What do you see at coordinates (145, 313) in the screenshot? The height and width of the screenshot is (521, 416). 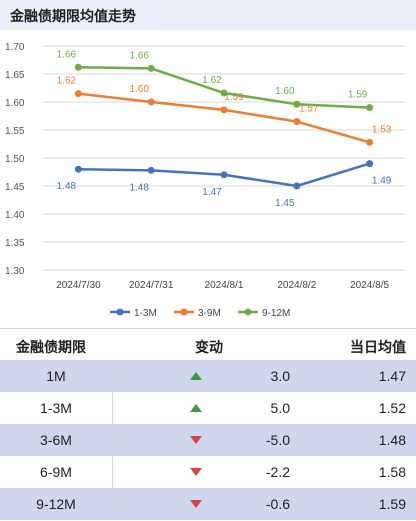 I see `legend-entry: 1-3M` at bounding box center [145, 313].